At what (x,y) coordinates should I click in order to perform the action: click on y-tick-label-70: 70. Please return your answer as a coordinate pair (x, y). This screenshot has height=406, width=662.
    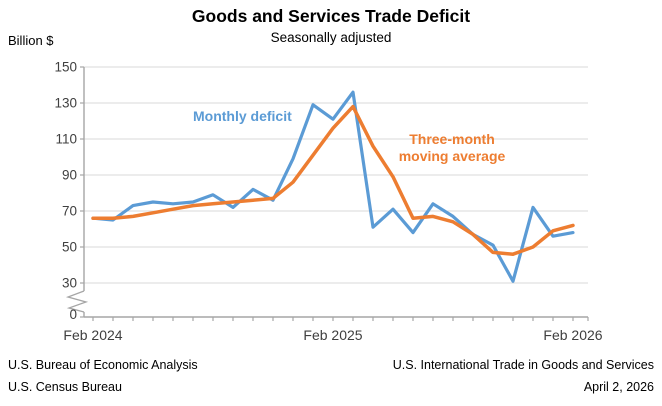
    Looking at the image, I should click on (69, 211).